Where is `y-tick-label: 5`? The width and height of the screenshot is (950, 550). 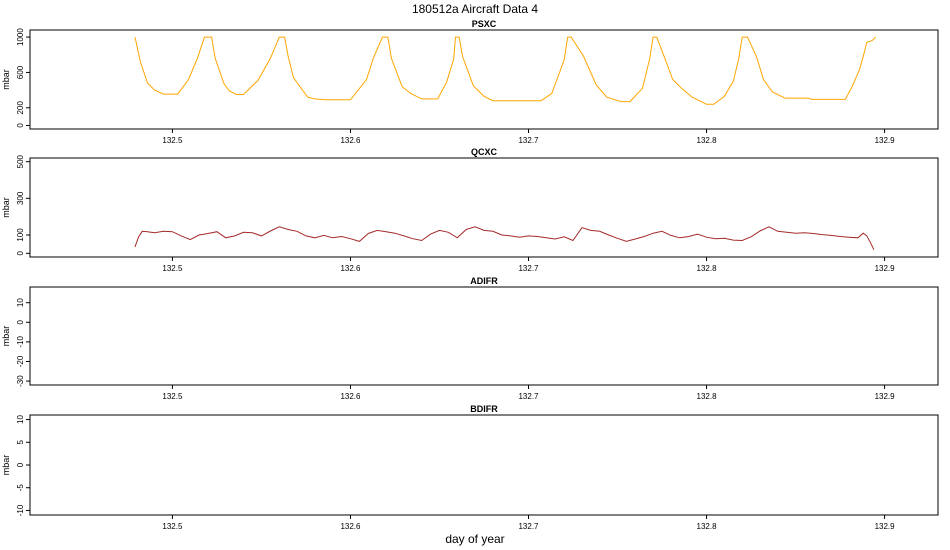 y-tick-label: 5 is located at coordinates (20, 441).